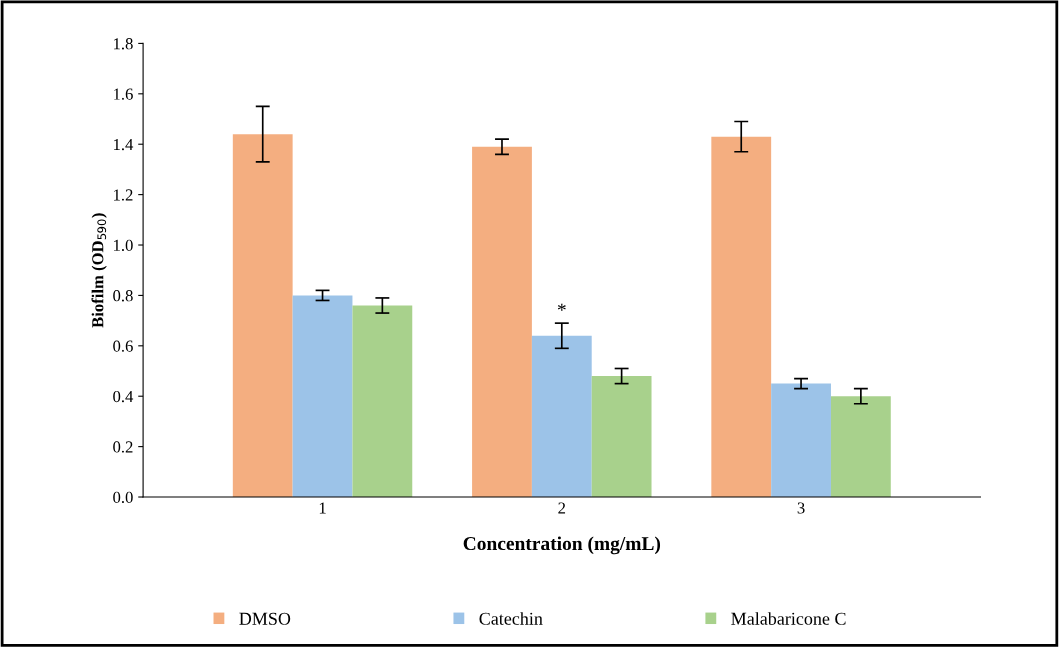  I want to click on x-tick-label: 3, so click(801, 508).